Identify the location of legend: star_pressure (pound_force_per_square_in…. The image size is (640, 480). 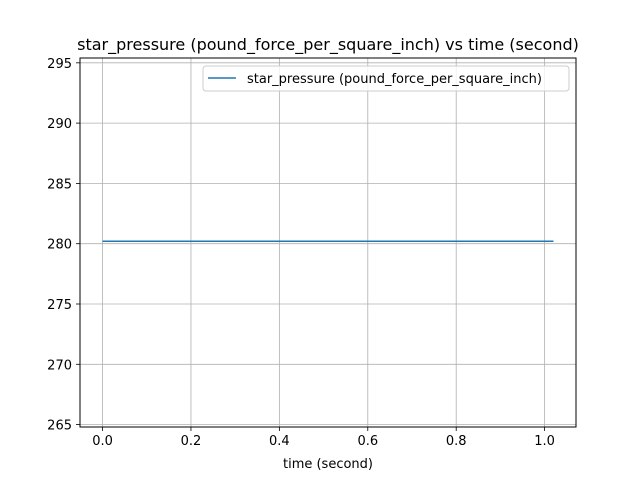
(386, 78).